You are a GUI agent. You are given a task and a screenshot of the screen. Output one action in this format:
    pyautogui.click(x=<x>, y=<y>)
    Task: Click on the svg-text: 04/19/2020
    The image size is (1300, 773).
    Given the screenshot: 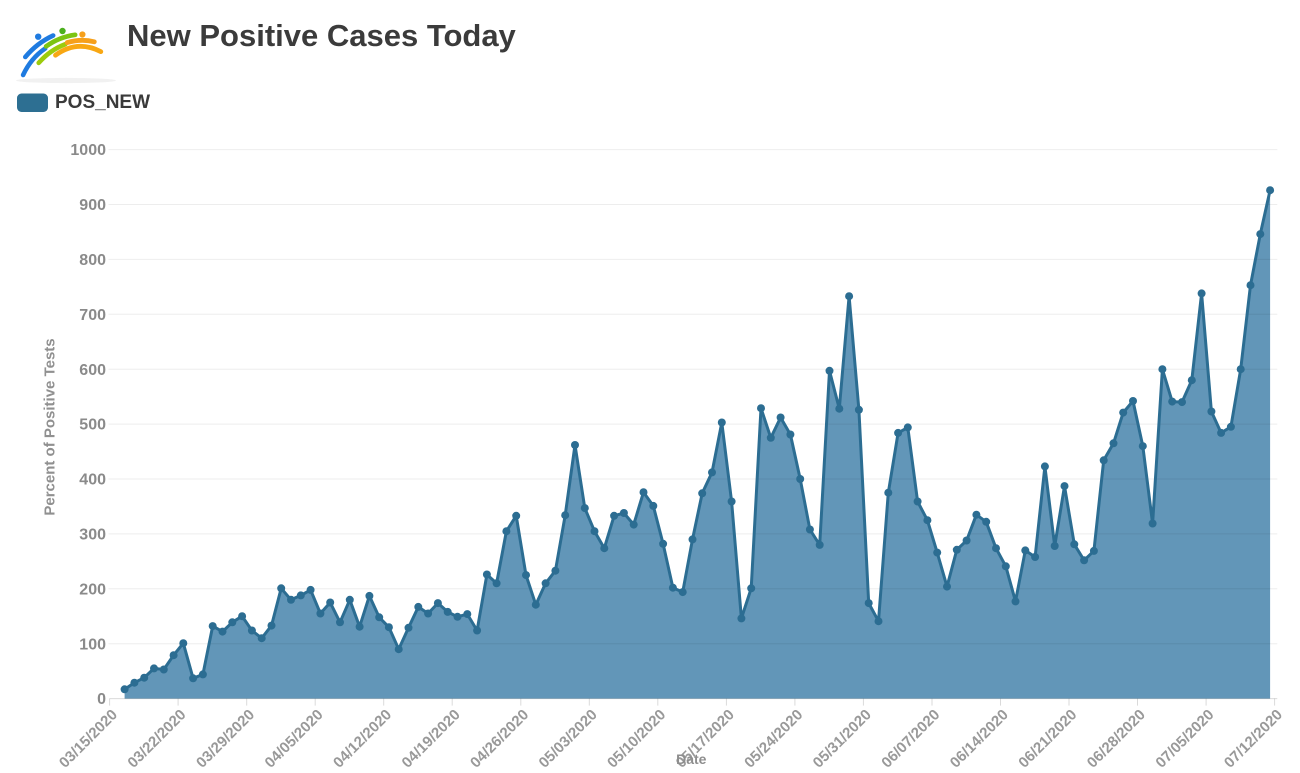 What is the action you would take?
    pyautogui.click(x=431, y=738)
    